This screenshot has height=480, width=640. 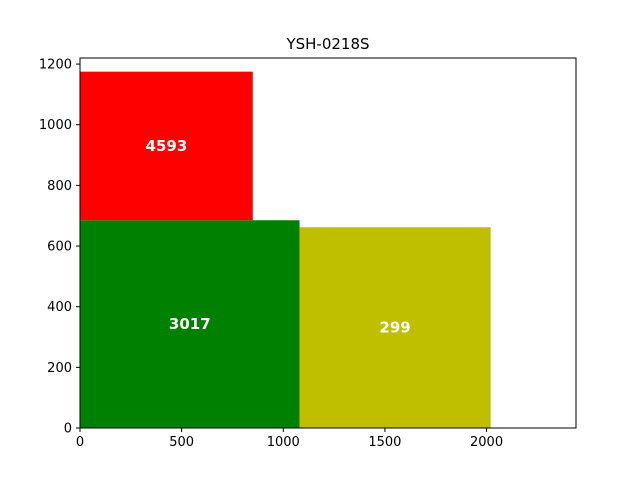 What do you see at coordinates (283, 442) in the screenshot?
I see `x-tick-label: 1000` at bounding box center [283, 442].